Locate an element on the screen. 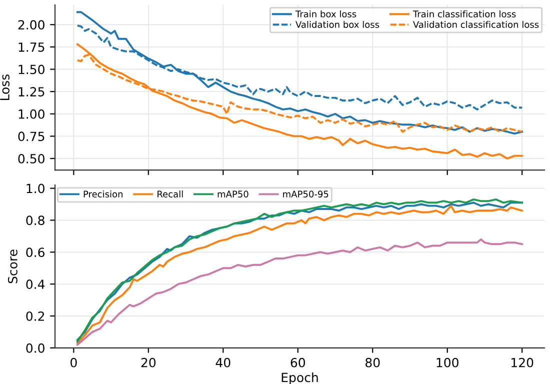 Image resolution: width=550 pixels, height=384 pixels. legend-label: Precision is located at coordinates (103, 194).